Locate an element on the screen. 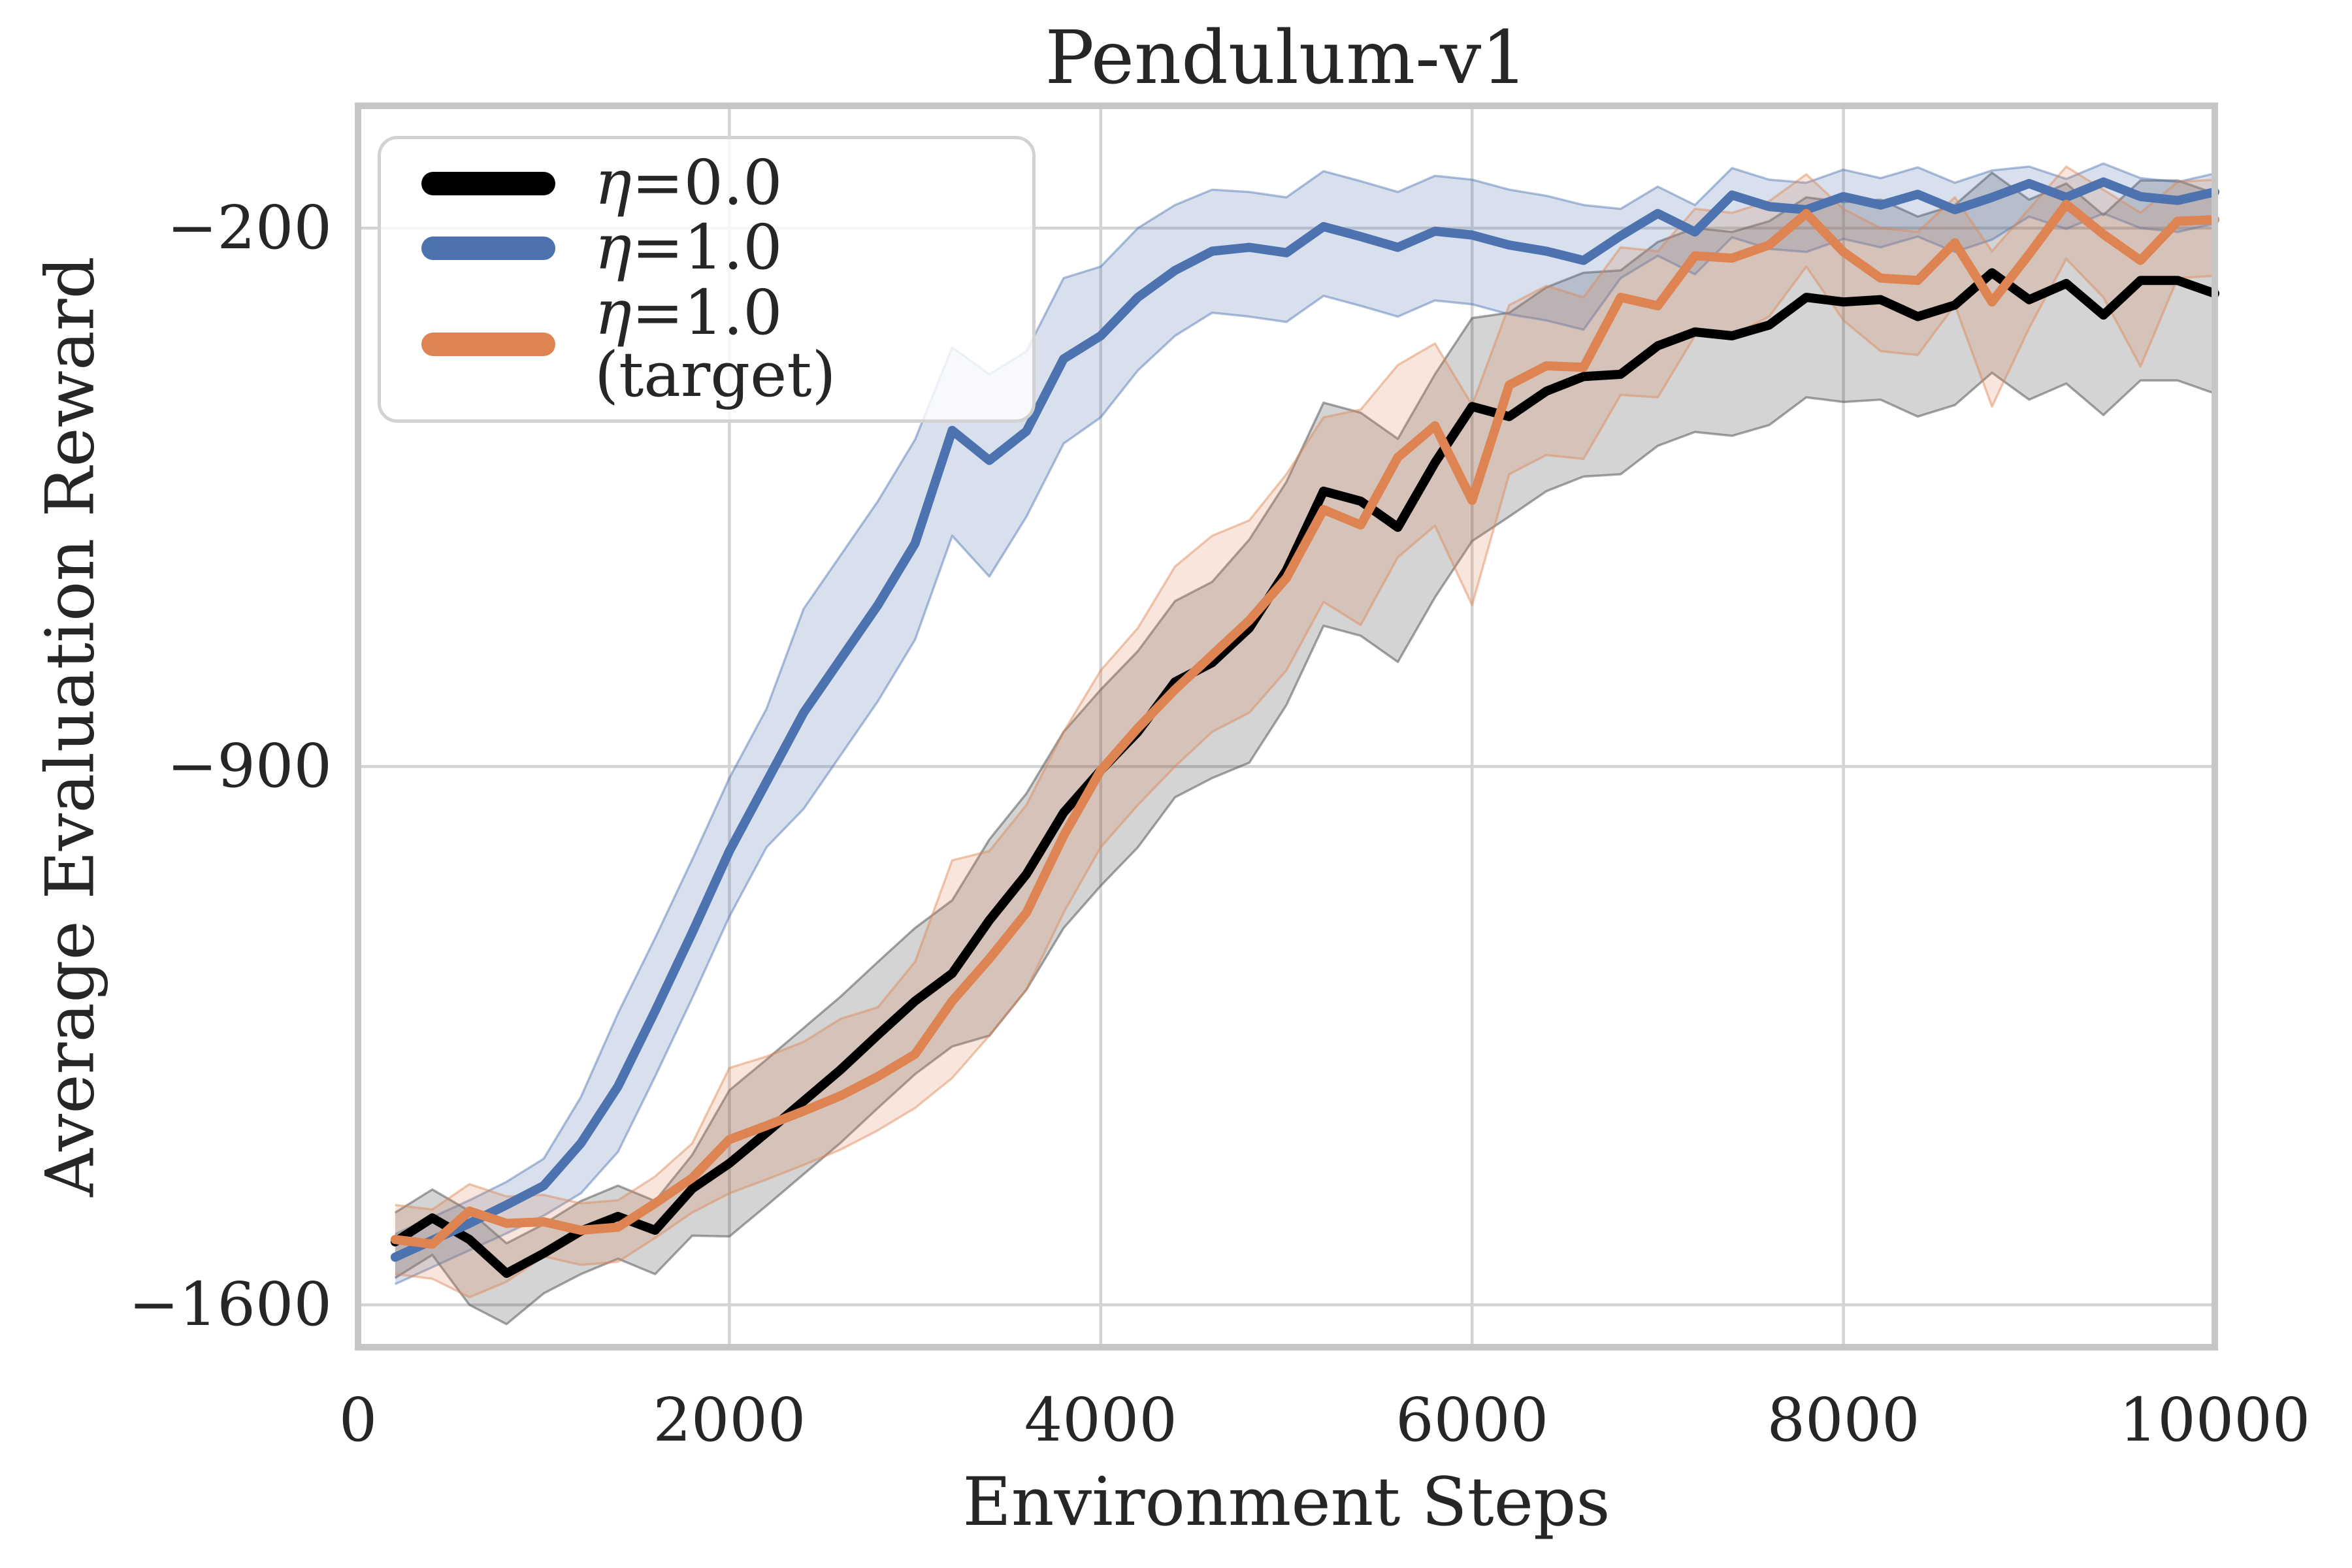  legend-label: η=1.0 (target) is located at coordinates (813, 344).